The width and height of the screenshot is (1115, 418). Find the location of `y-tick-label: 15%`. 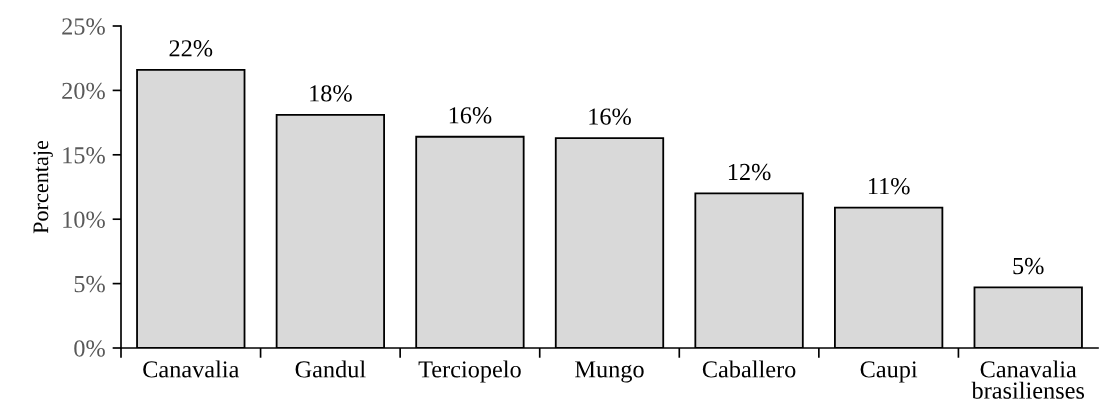

y-tick-label: 15% is located at coordinates (84, 155).